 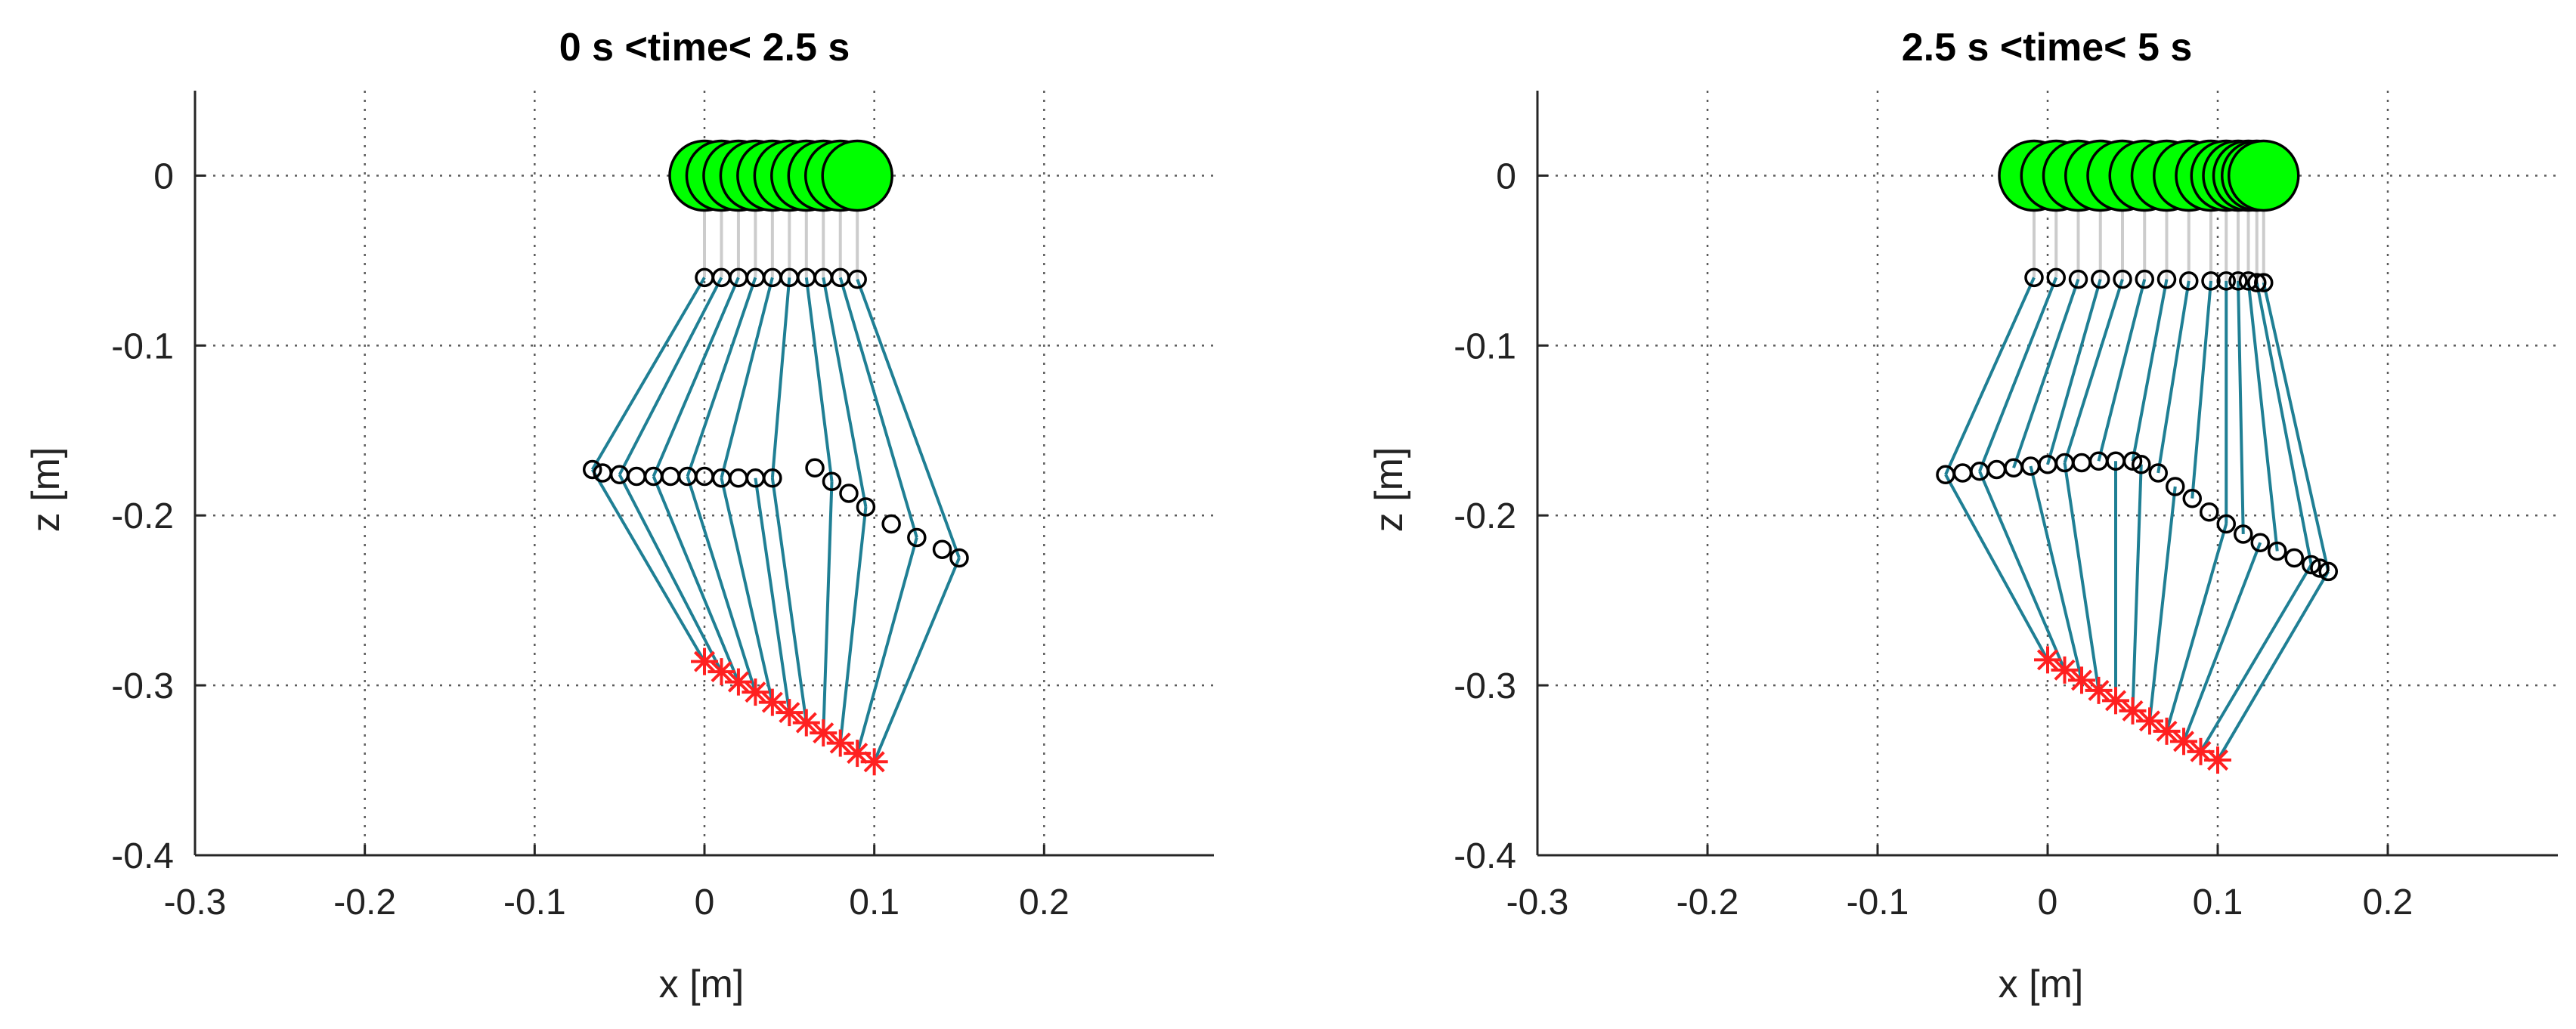 What do you see at coordinates (704, 48) in the screenshot?
I see `panel-title: 0 s <time< 2.5 s` at bounding box center [704, 48].